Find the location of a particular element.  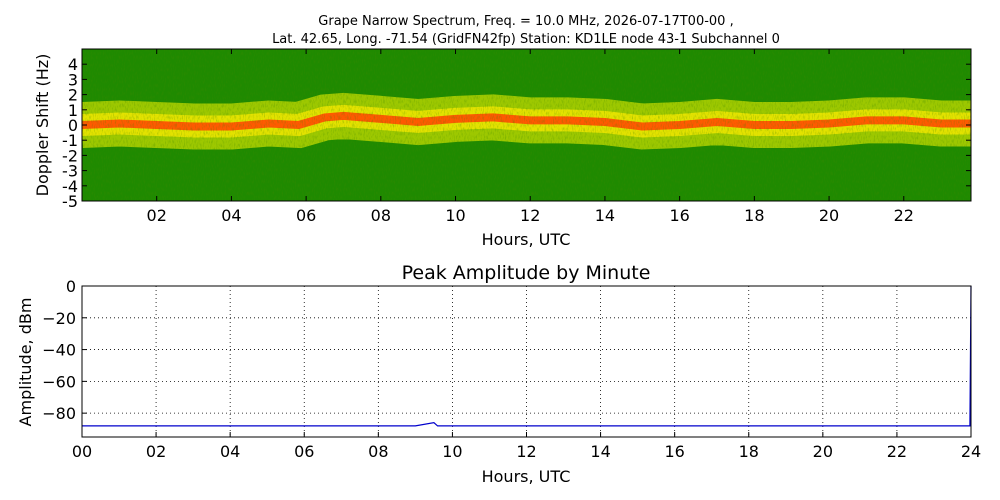

spectrogram-y-tick-label: 3 is located at coordinates (73, 79).